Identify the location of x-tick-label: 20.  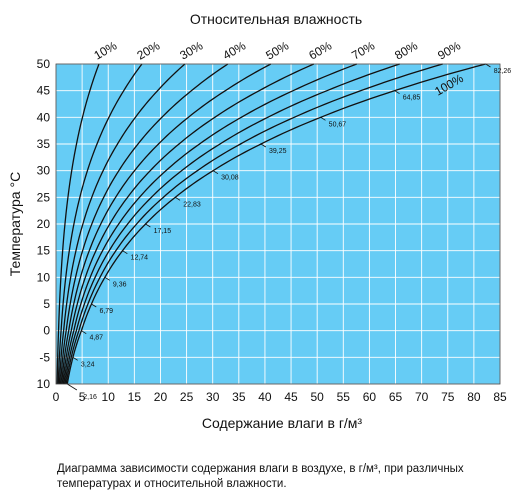
(161, 397).